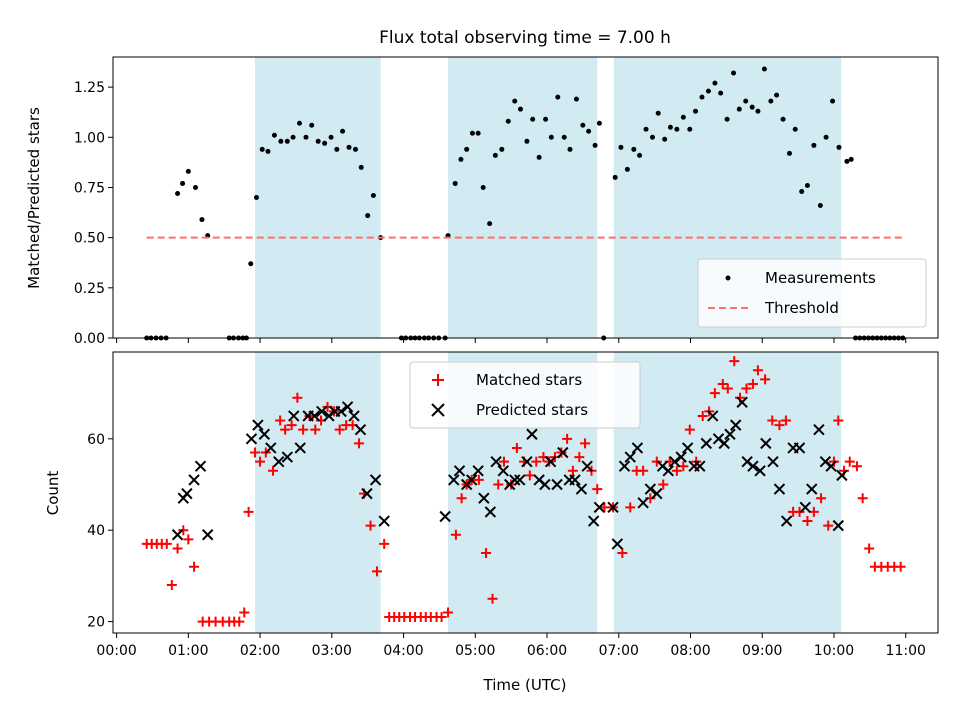  What do you see at coordinates (53, 493) in the screenshot?
I see `count-y-axis-label: Count` at bounding box center [53, 493].